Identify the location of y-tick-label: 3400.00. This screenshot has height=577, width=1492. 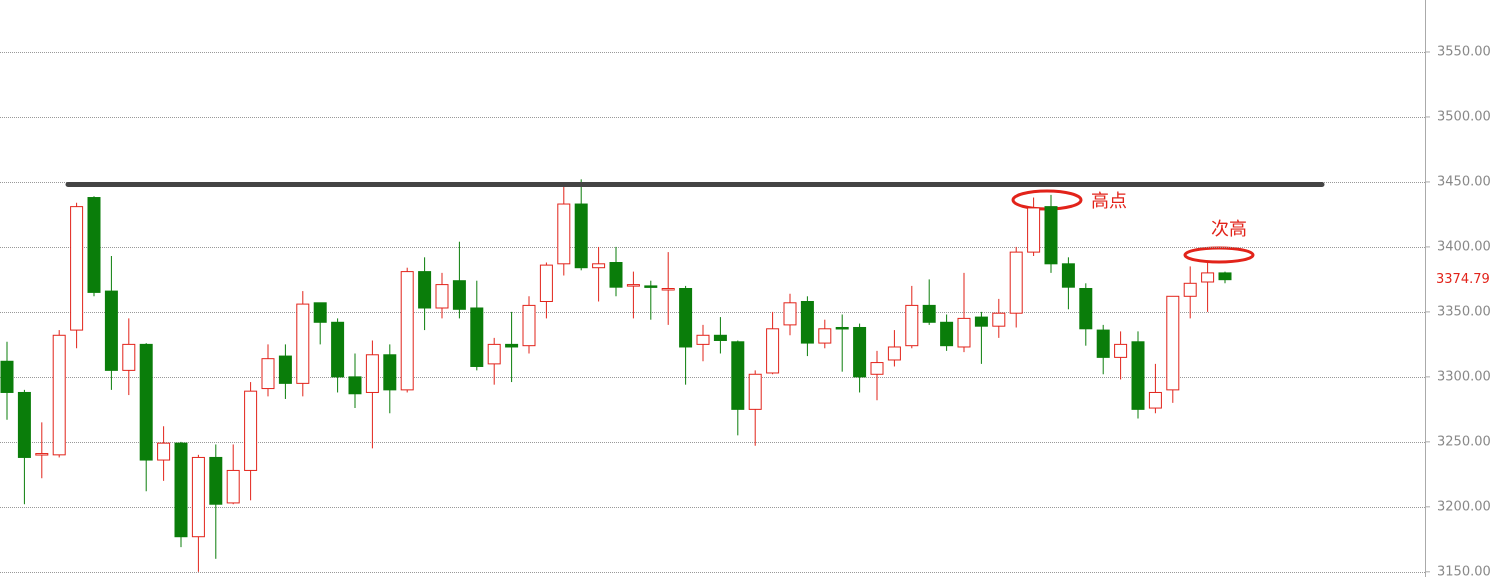
(1464, 246).